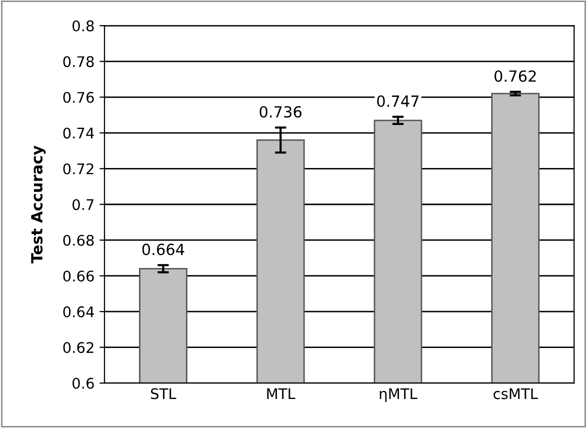  What do you see at coordinates (163, 394) in the screenshot?
I see `x-tick-label: STL` at bounding box center [163, 394].